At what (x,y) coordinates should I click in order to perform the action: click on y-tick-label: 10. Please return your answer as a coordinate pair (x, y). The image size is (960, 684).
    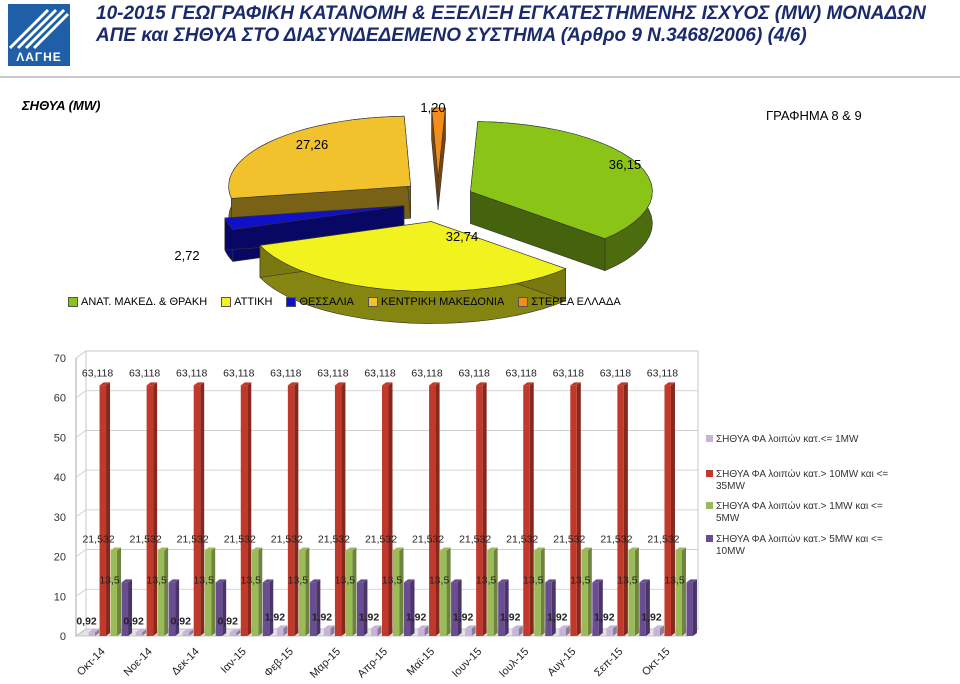
    Looking at the image, I should click on (60, 597).